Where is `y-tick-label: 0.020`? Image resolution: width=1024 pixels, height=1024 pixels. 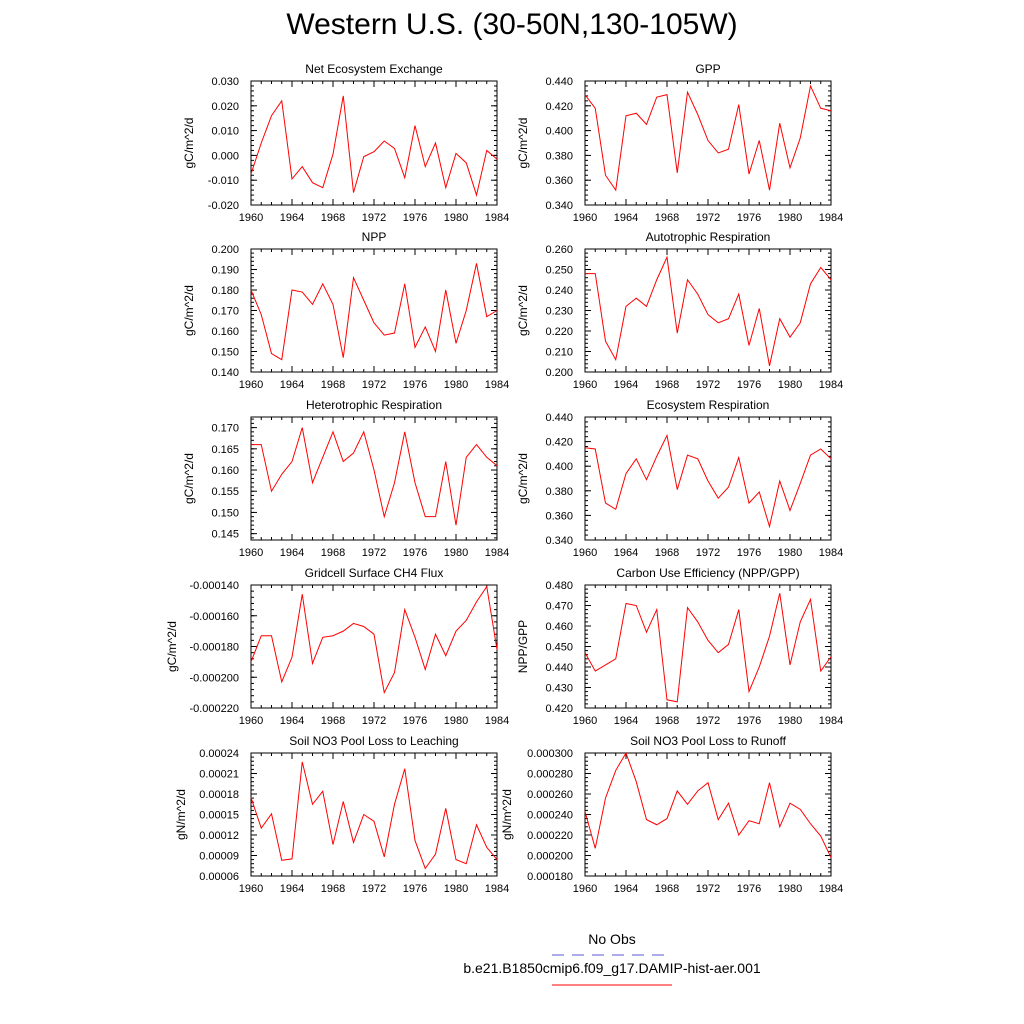
y-tick-label: 0.020 is located at coordinates (225, 107).